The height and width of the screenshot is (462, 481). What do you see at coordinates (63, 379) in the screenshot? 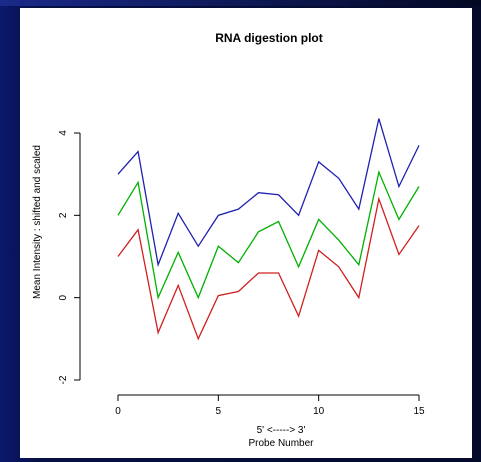
I see `y-tick-label: -2` at bounding box center [63, 379].